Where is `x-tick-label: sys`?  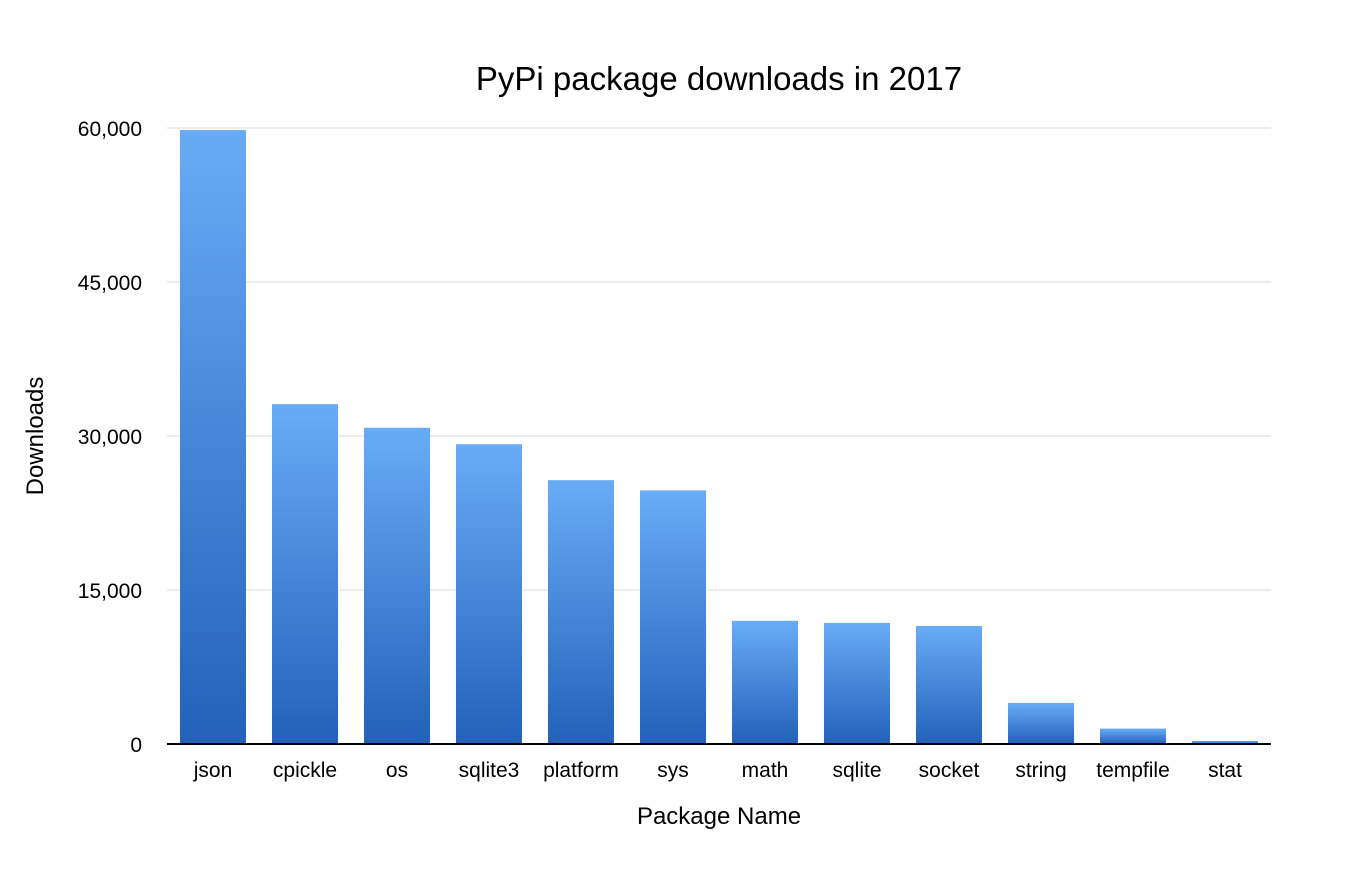
x-tick-label: sys is located at coordinates (673, 770).